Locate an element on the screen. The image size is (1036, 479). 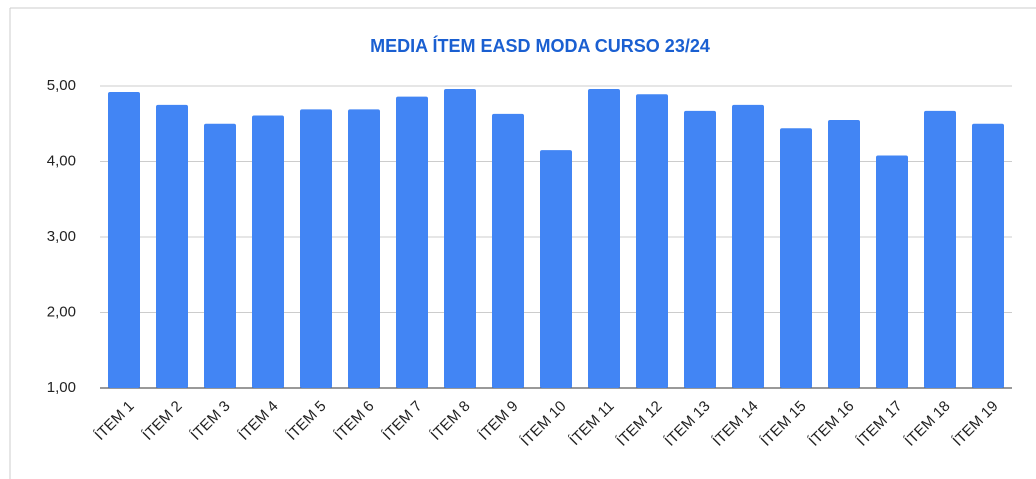
x-tick-label: ÍTEM 14 is located at coordinates (736, 424).